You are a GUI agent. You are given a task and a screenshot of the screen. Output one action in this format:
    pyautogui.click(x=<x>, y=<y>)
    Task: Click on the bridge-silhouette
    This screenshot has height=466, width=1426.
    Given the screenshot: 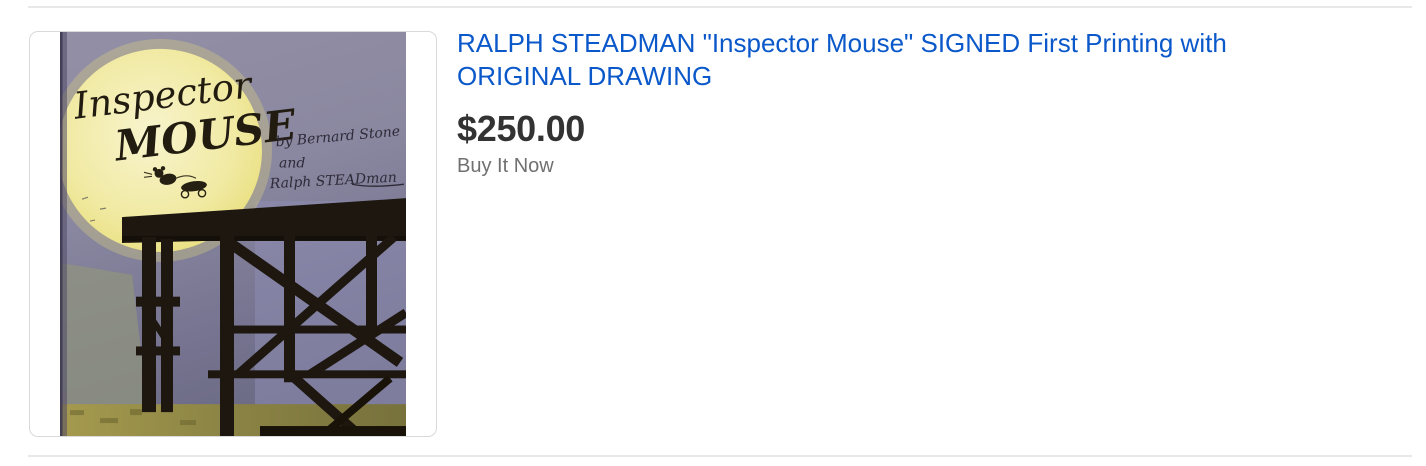 What is the action you would take?
    pyautogui.click(x=264, y=317)
    